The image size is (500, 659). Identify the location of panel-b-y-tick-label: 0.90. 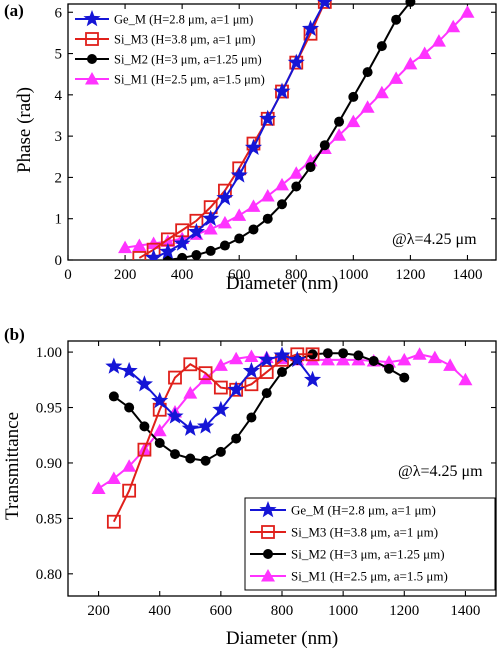
(49, 464).